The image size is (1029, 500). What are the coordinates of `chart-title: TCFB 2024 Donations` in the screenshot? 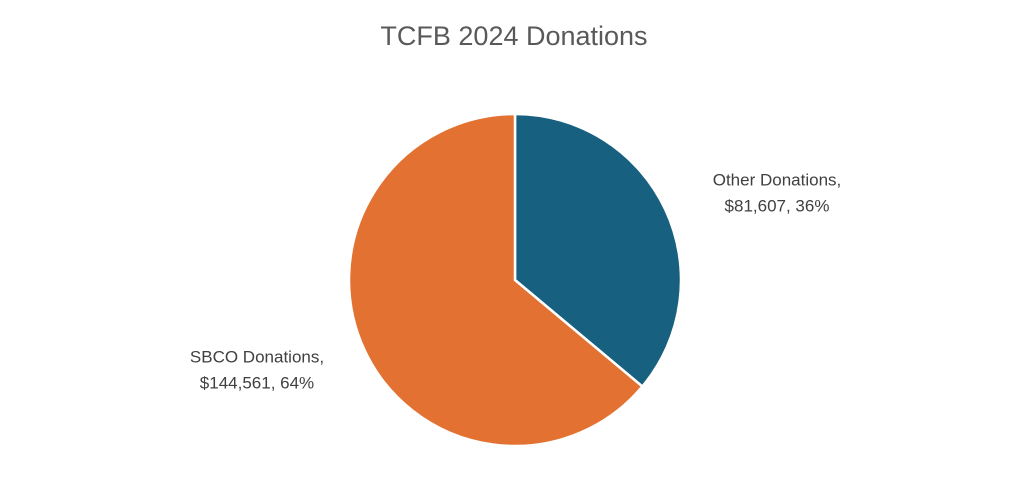 It's located at (513, 36).